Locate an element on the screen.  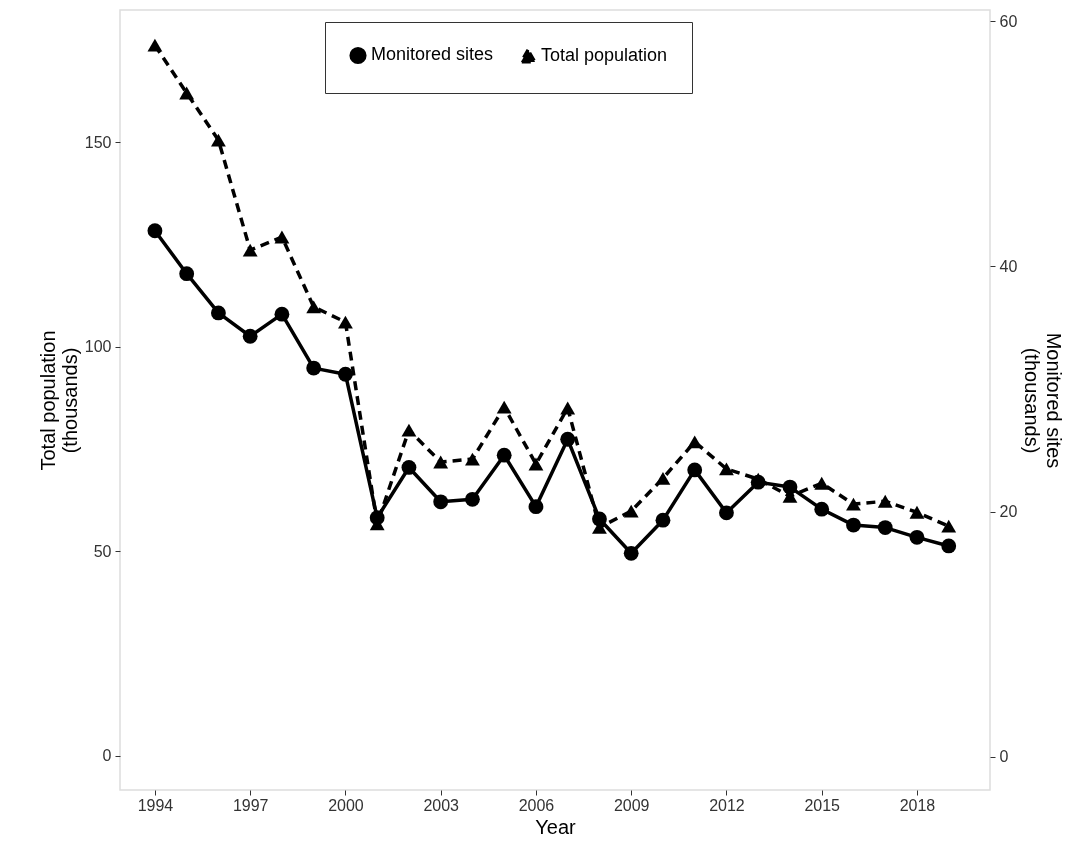
legend-label: Monitored sites is located at coordinates (432, 54).